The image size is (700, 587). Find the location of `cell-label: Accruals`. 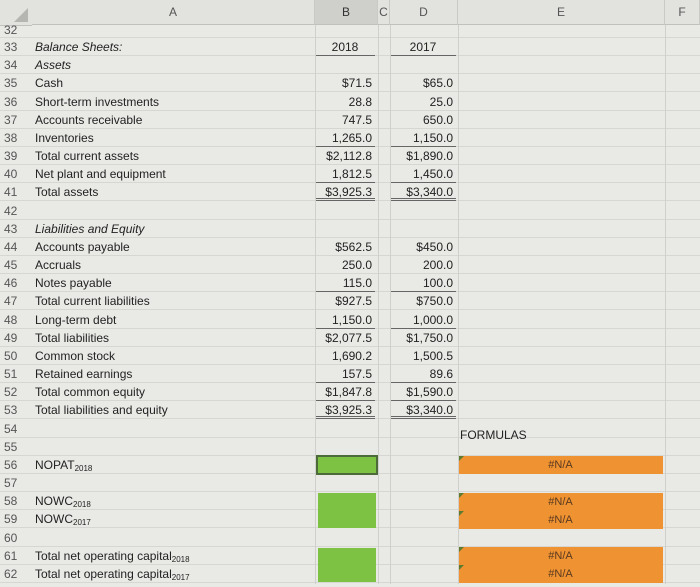

cell-label: Accruals is located at coordinates (174, 265).